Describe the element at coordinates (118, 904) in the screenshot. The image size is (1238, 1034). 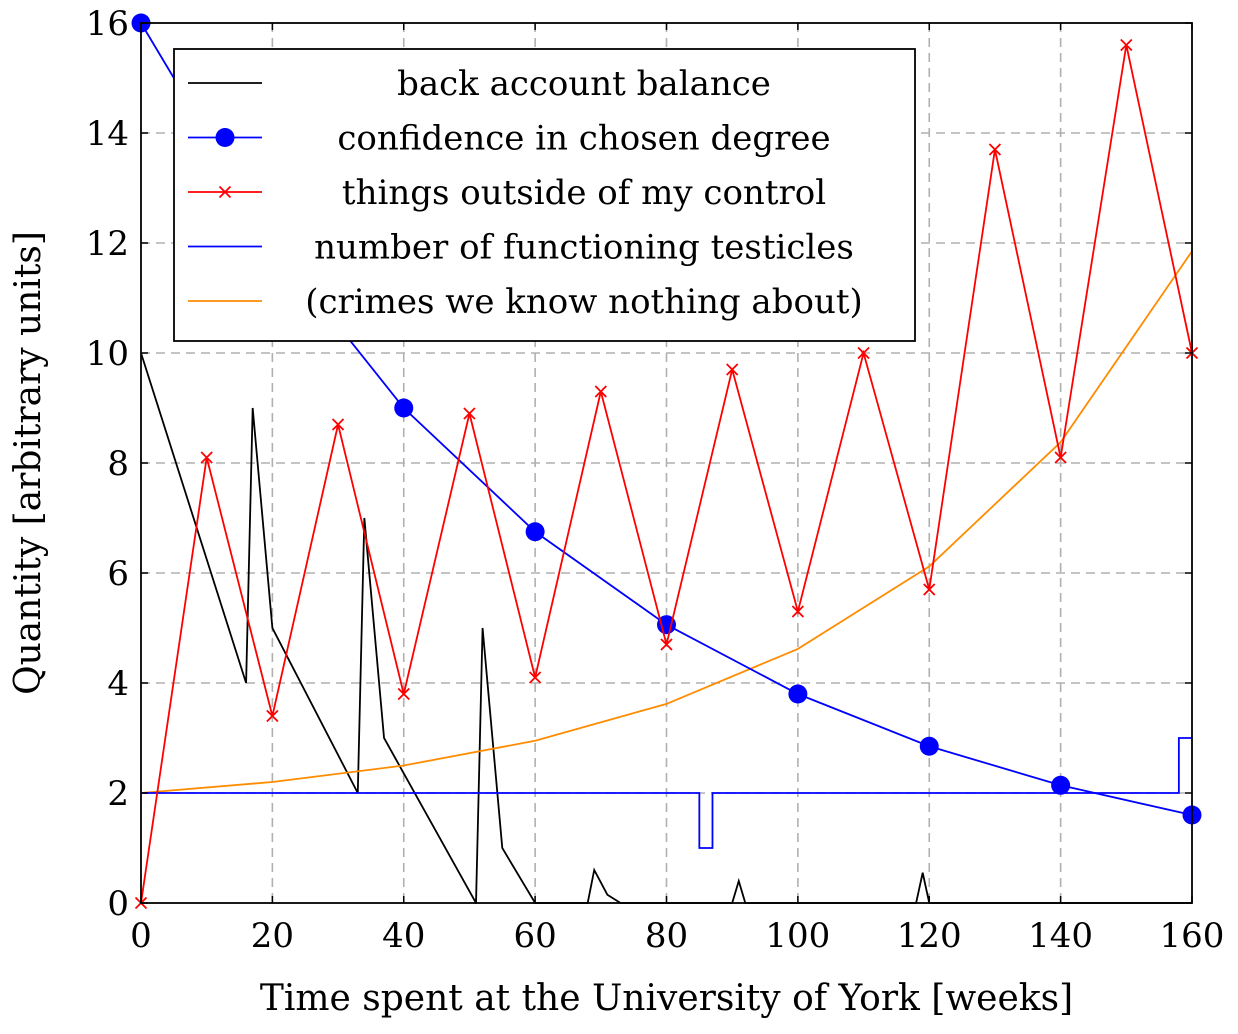
I see `y-tick-label: 0` at that location.